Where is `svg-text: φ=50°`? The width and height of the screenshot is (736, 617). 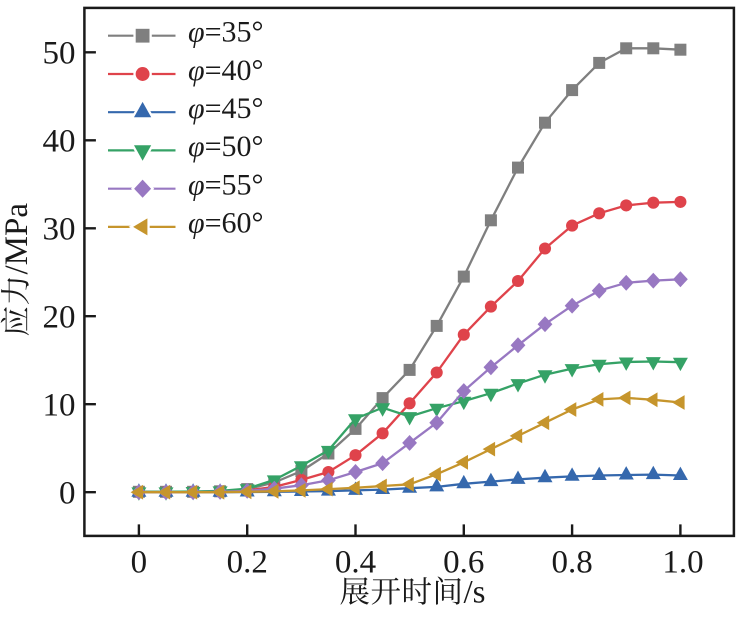 svg-text: φ=50° is located at coordinates (226, 146).